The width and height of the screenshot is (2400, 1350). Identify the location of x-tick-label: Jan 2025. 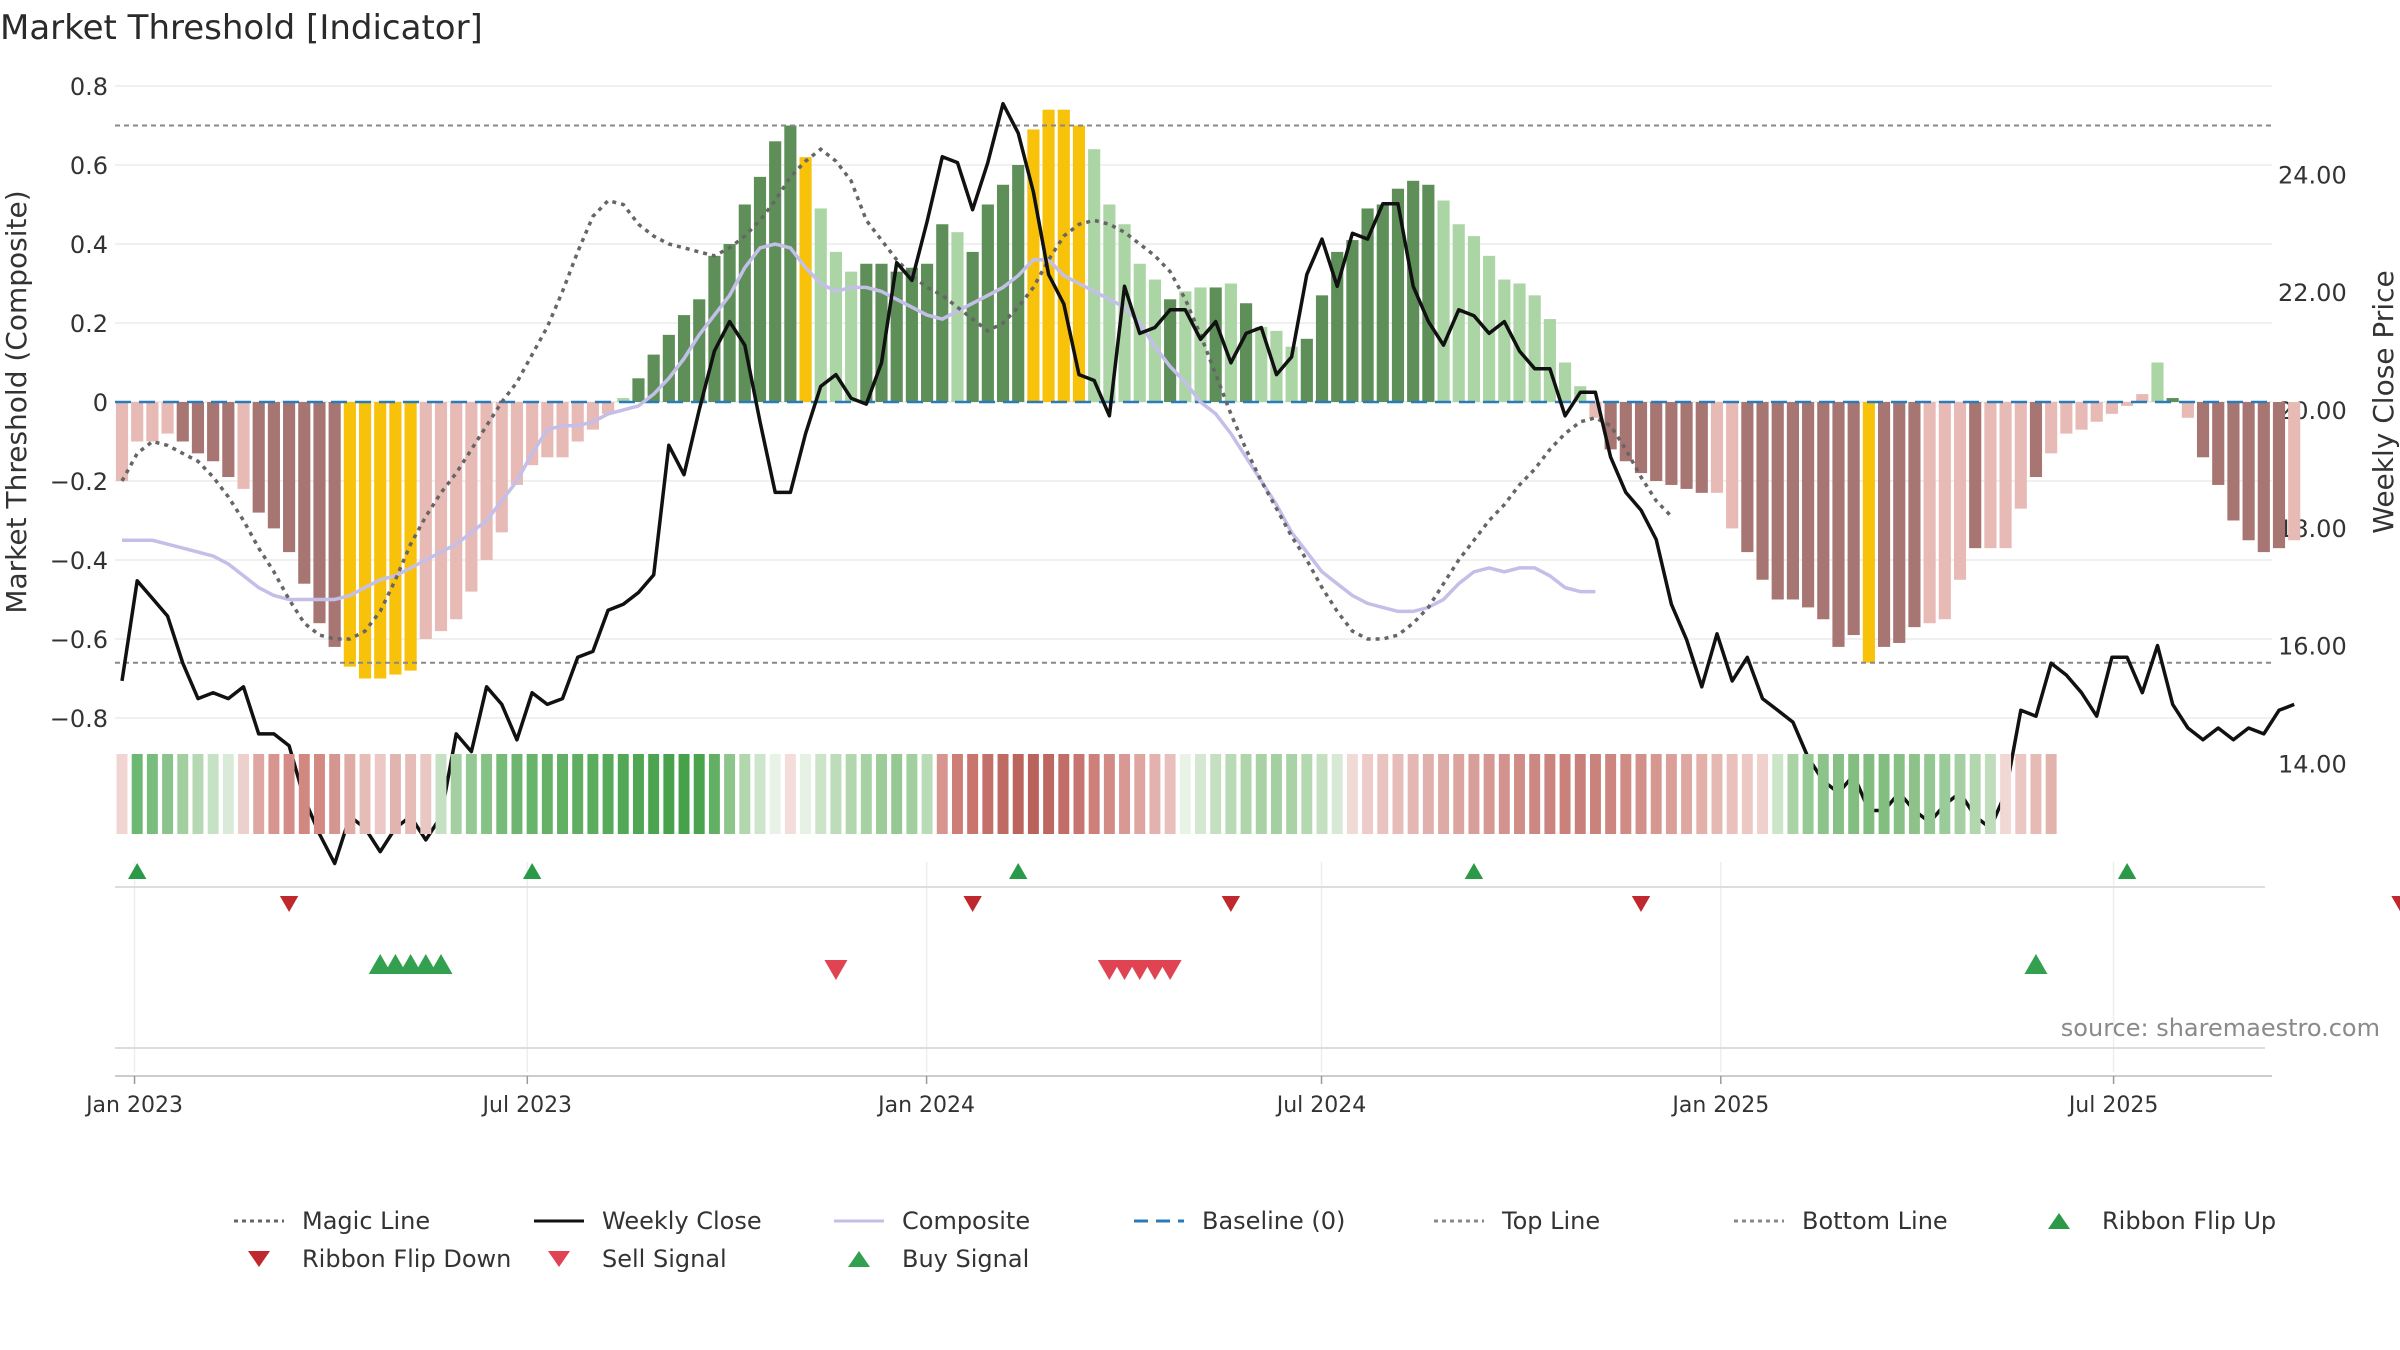
(1719, 1105).